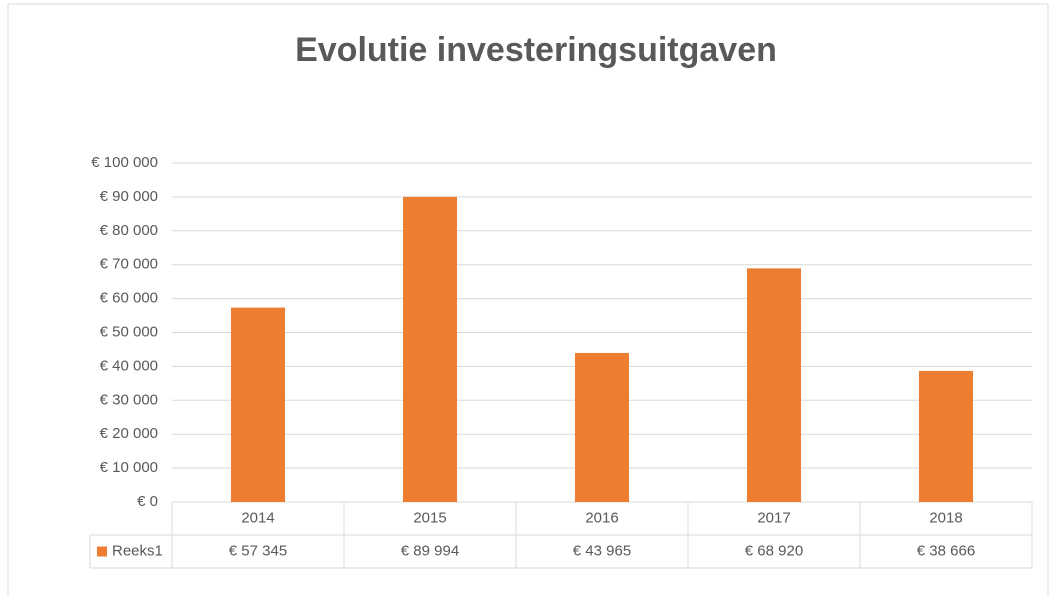 This screenshot has height=595, width=1053. What do you see at coordinates (129, 230) in the screenshot?
I see `y-tick-label: € 80 000` at bounding box center [129, 230].